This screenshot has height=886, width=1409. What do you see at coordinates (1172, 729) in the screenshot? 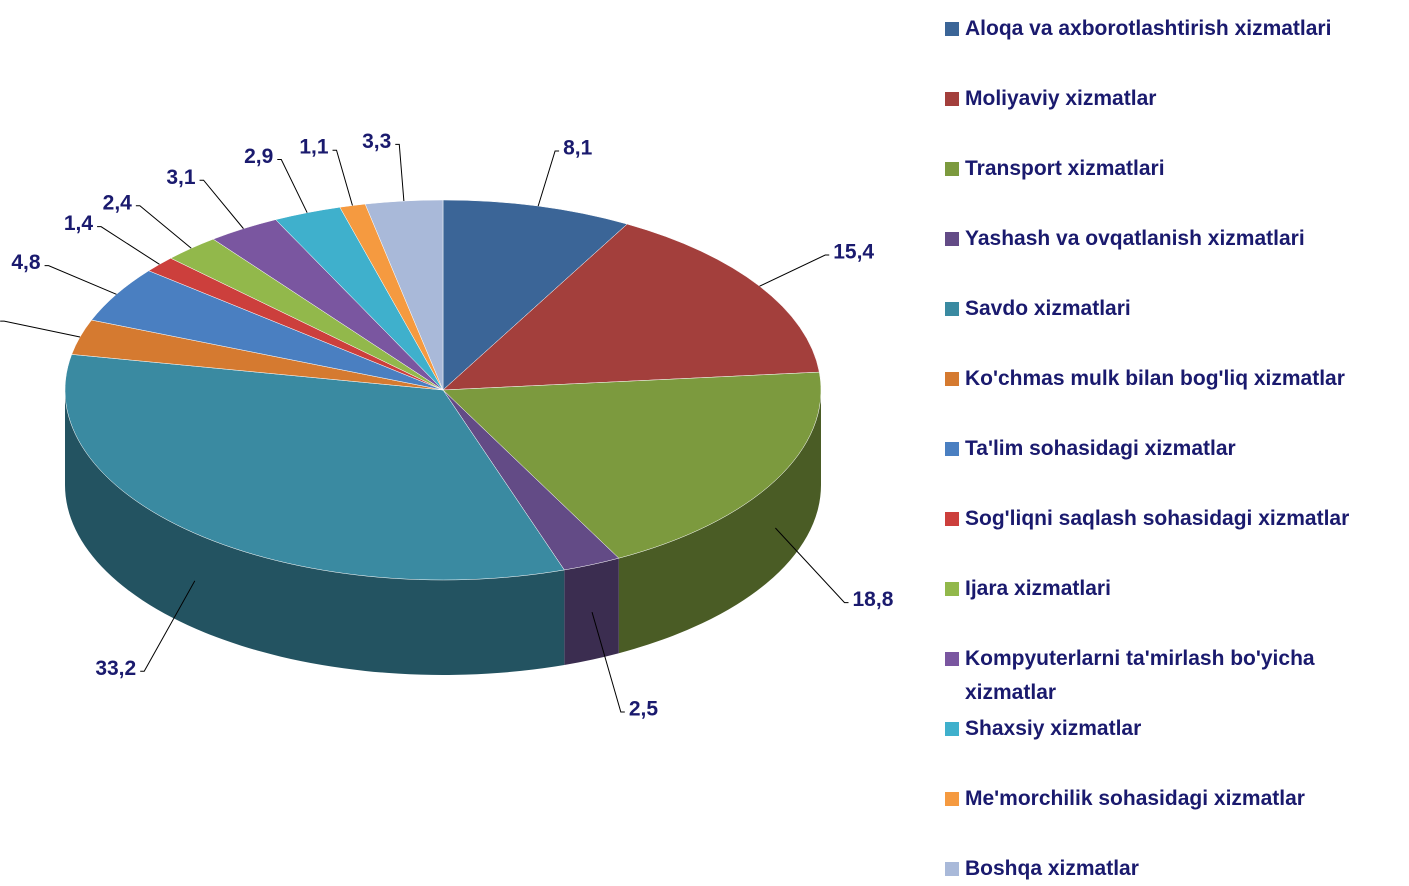
I see `legend-item: Shaxsiy xizmatlar` at bounding box center [1172, 729].